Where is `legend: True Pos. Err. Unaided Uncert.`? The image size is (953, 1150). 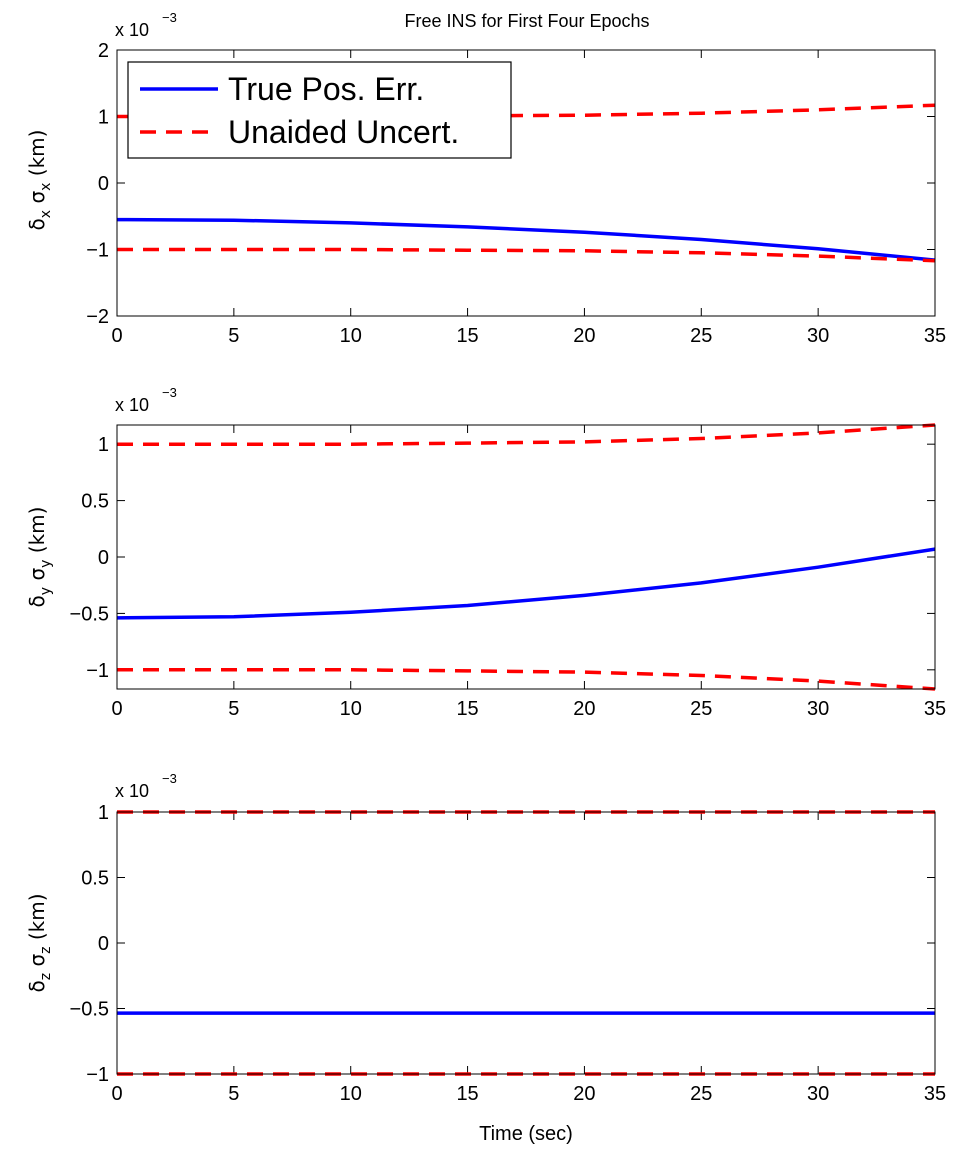 legend: True Pos. Err. Unaided Uncert. is located at coordinates (319, 110).